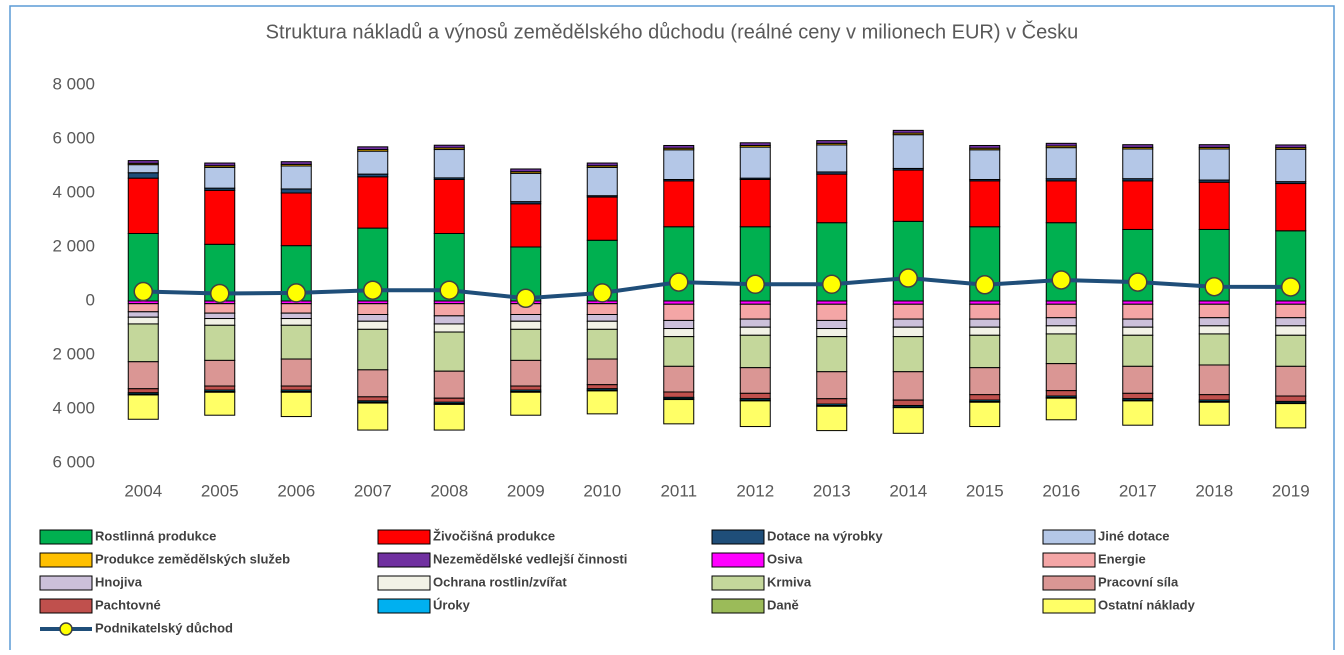 This screenshot has height=655, width=1344. Describe the element at coordinates (73, 191) in the screenshot. I see `y-tick-label: 4 000` at that location.